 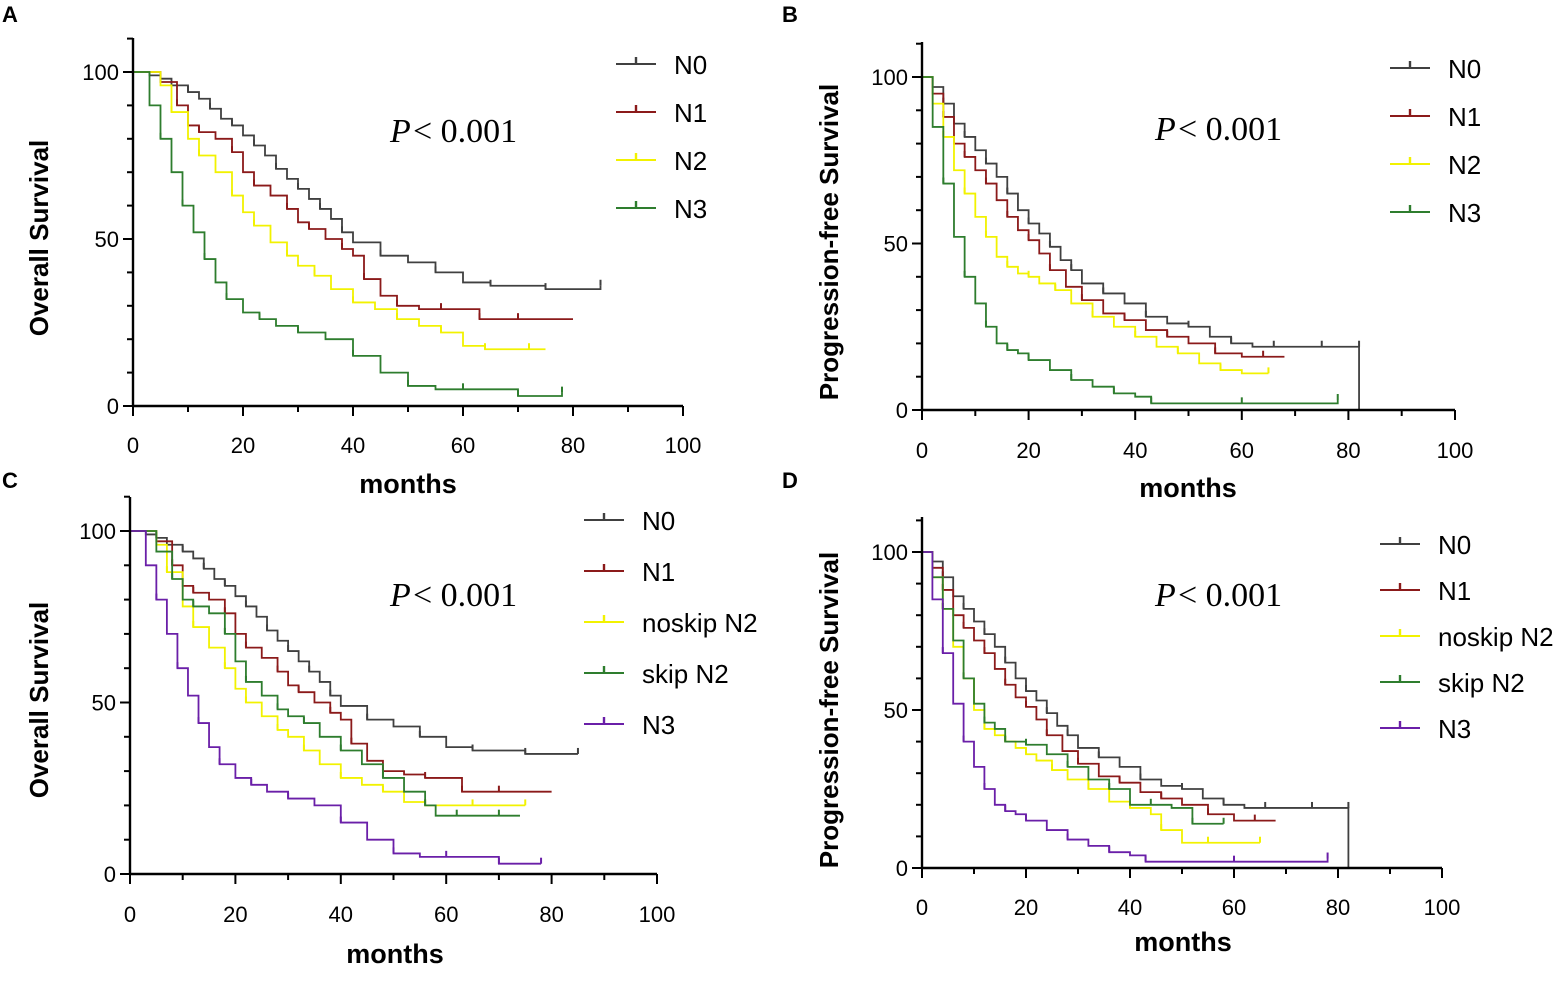 I want to click on panel-label: C, so click(x=10, y=480).